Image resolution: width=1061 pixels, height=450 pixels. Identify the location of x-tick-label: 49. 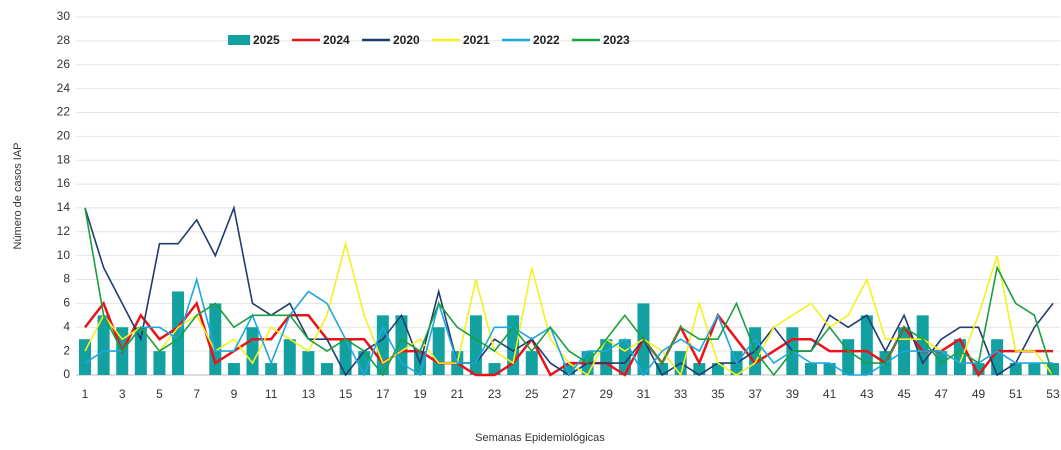
(979, 394).